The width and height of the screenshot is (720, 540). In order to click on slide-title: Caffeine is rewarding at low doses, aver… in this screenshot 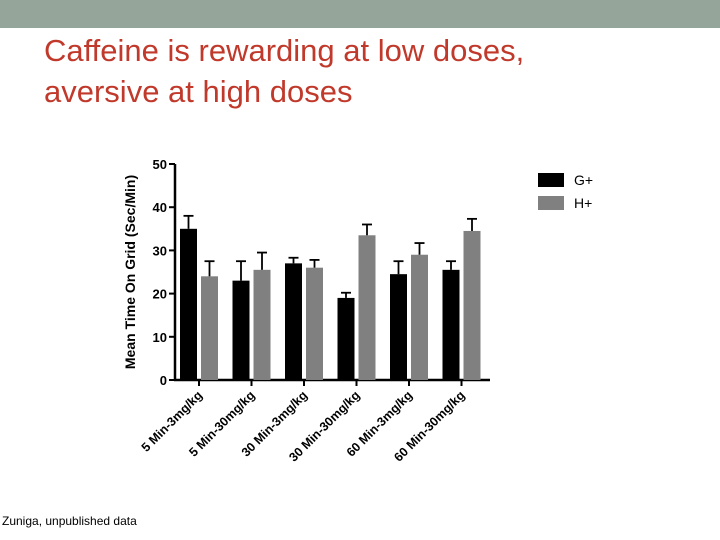, I will do `click(364, 71)`.